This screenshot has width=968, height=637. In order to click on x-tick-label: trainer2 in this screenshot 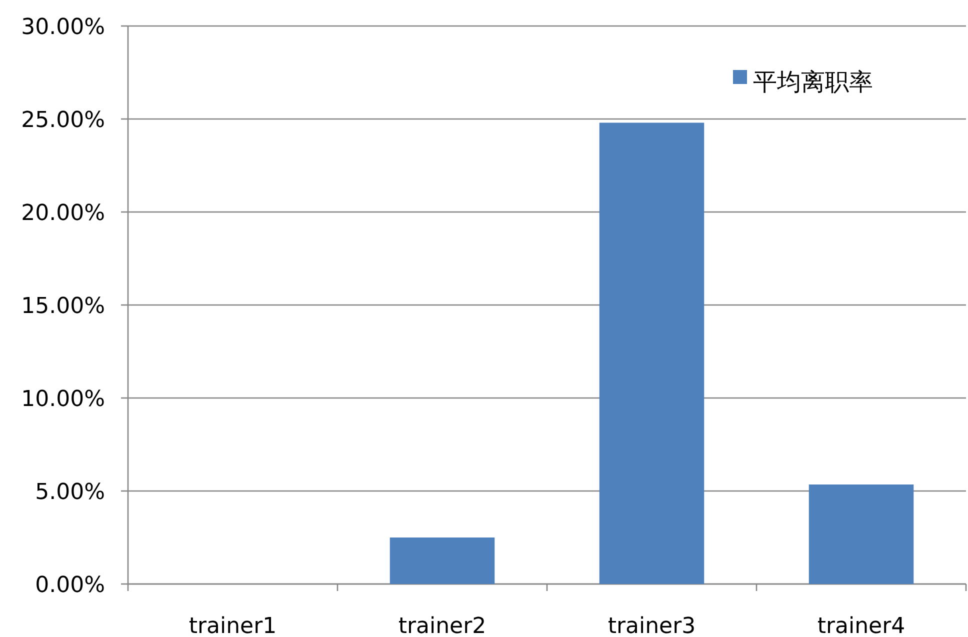, I will do `click(442, 625)`.